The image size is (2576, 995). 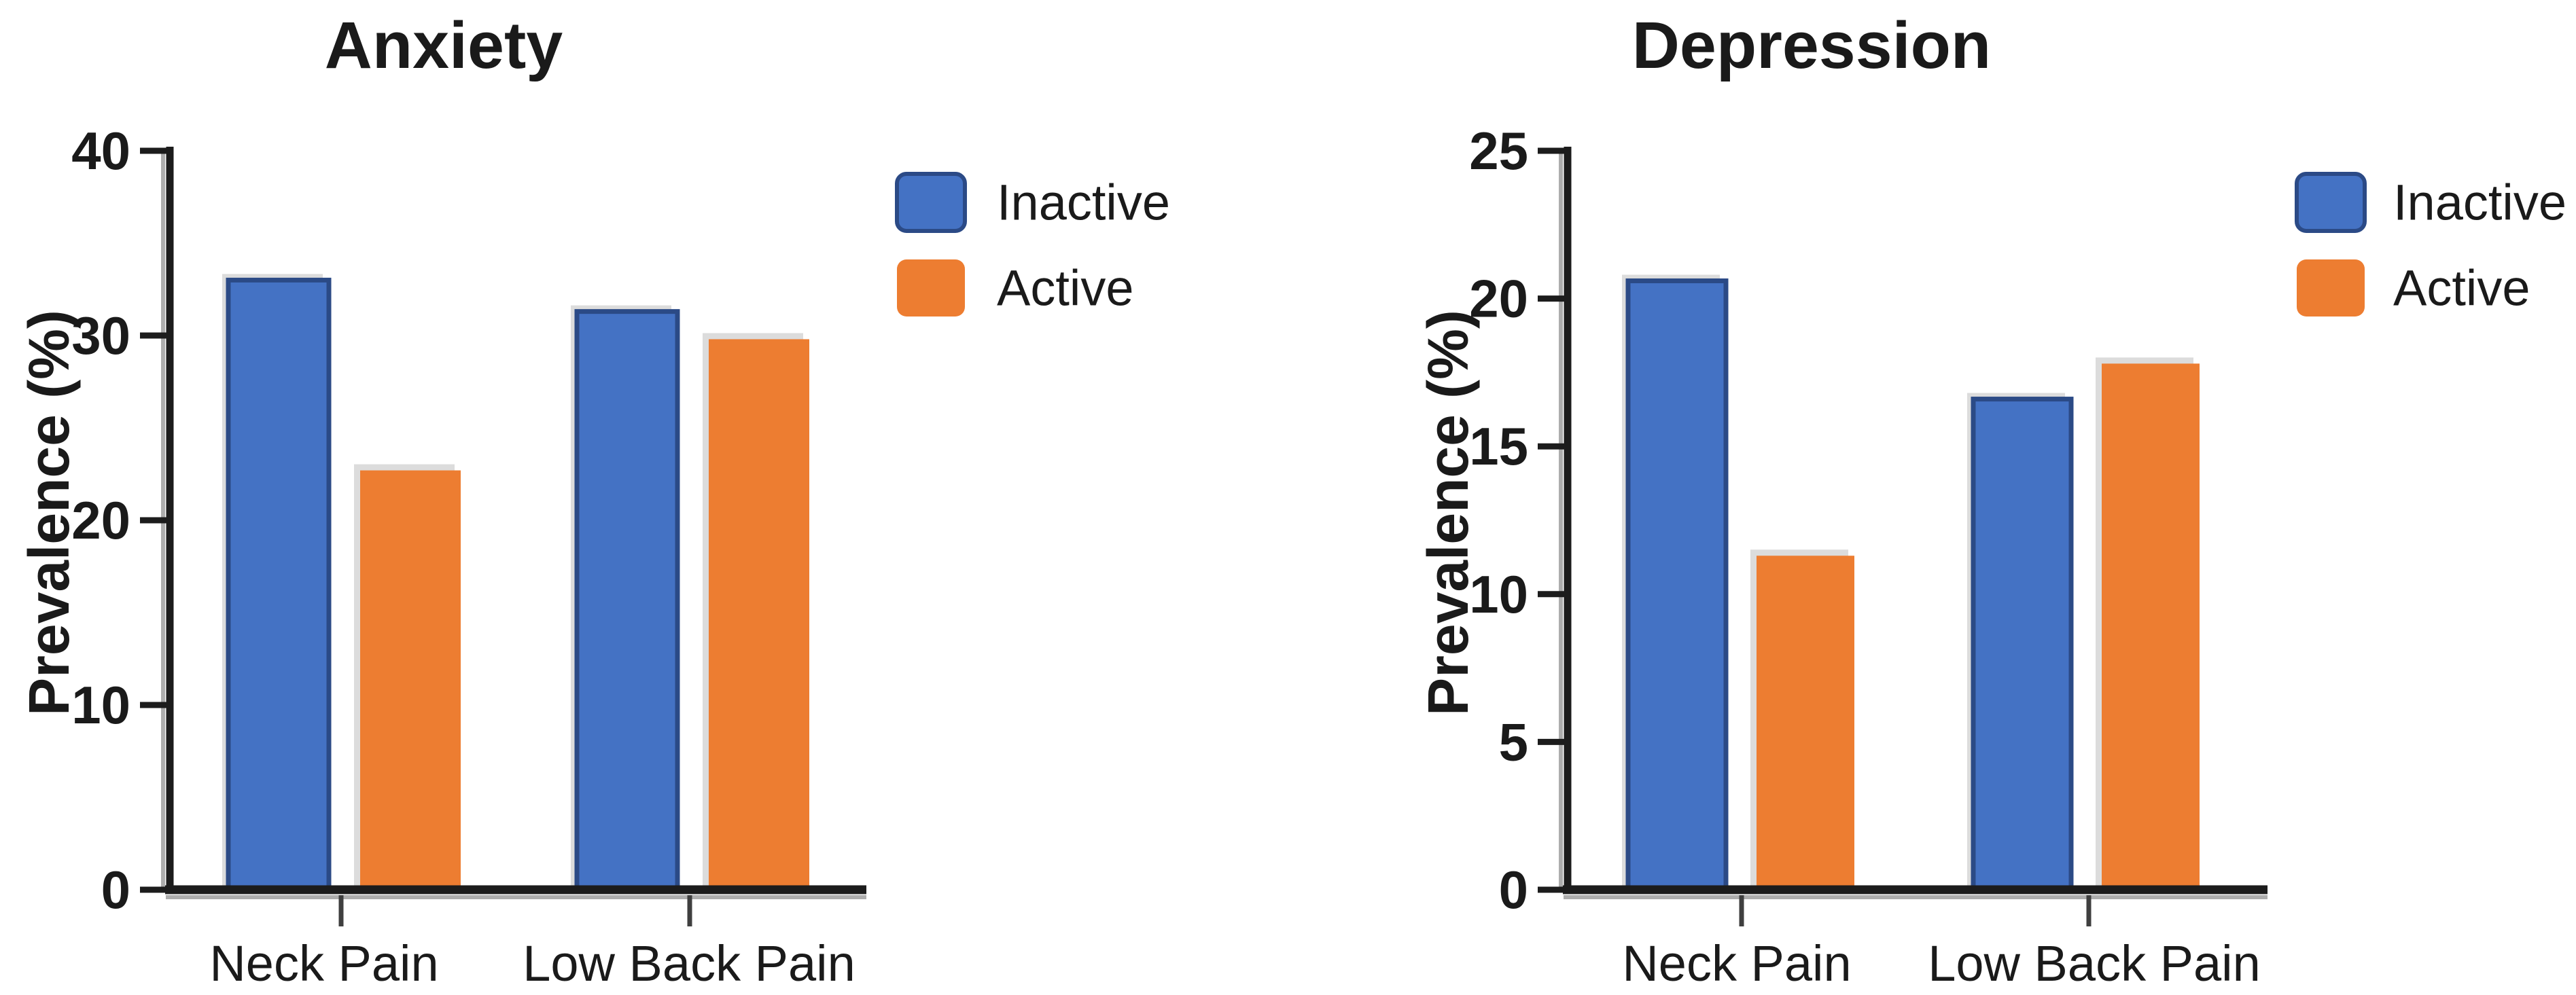 I want to click on bar-anxiety-low-back-pain-active, so click(x=759, y=614).